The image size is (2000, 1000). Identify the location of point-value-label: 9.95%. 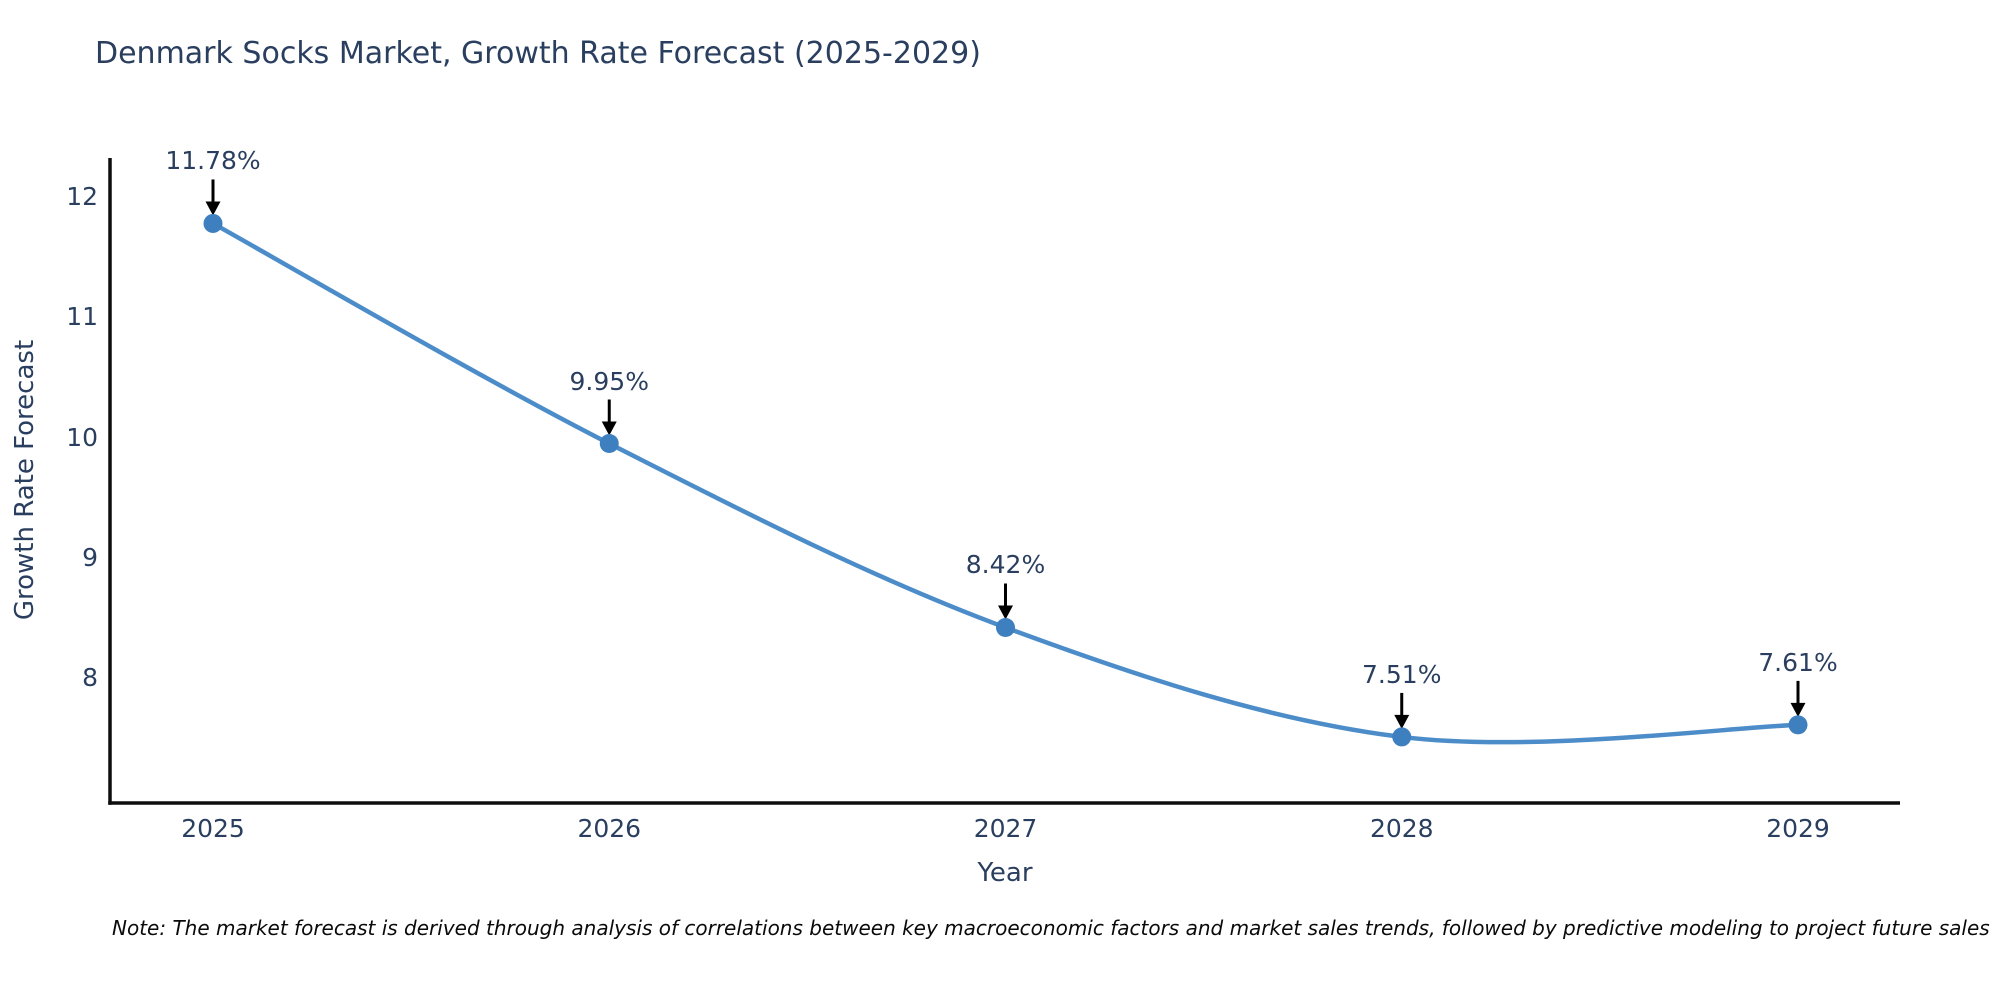
(609, 381).